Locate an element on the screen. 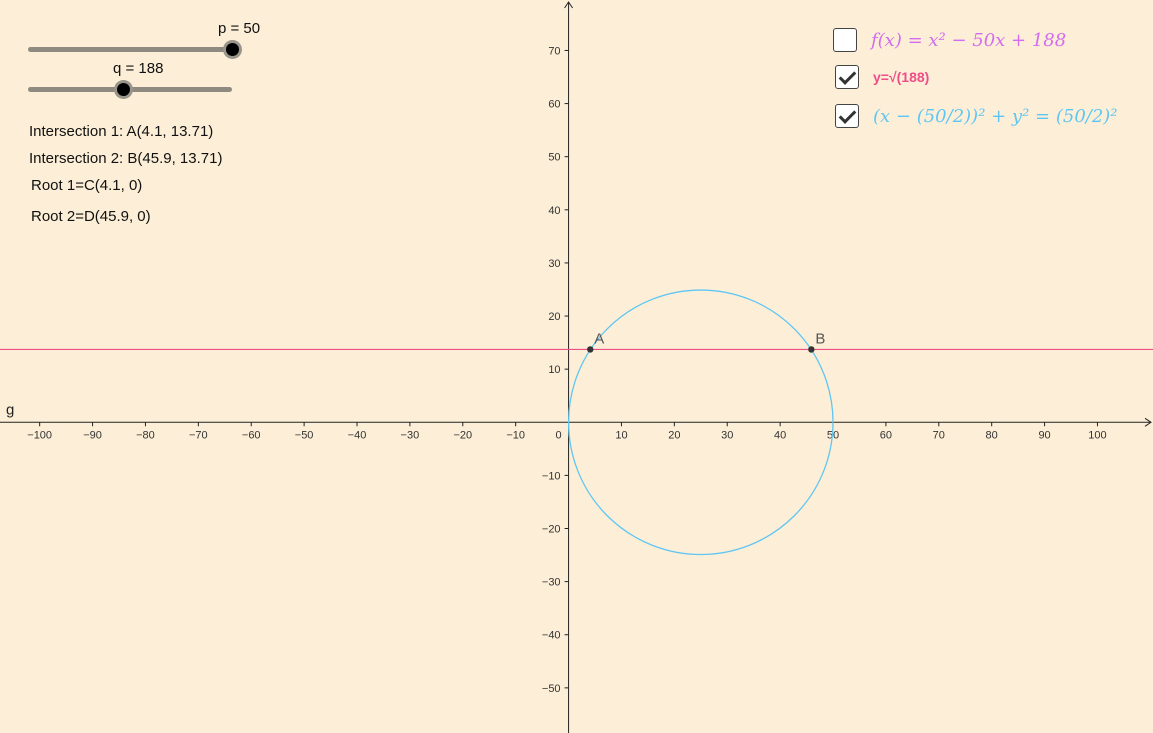 The image size is (1153, 733). slider-p-handle is located at coordinates (232, 49).